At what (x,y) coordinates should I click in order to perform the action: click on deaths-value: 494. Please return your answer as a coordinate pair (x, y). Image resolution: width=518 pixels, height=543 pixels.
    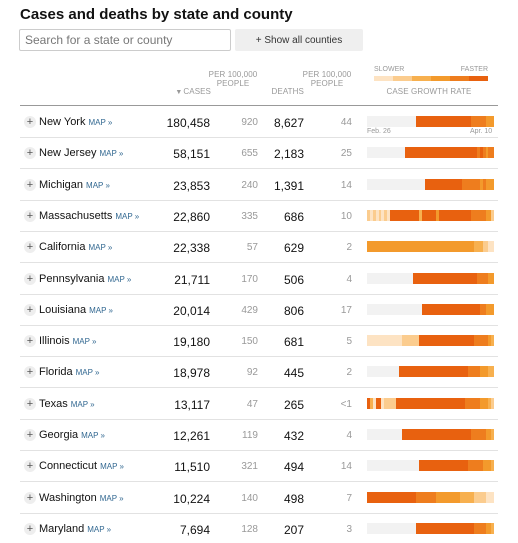
    Looking at the image, I should click on (293, 467).